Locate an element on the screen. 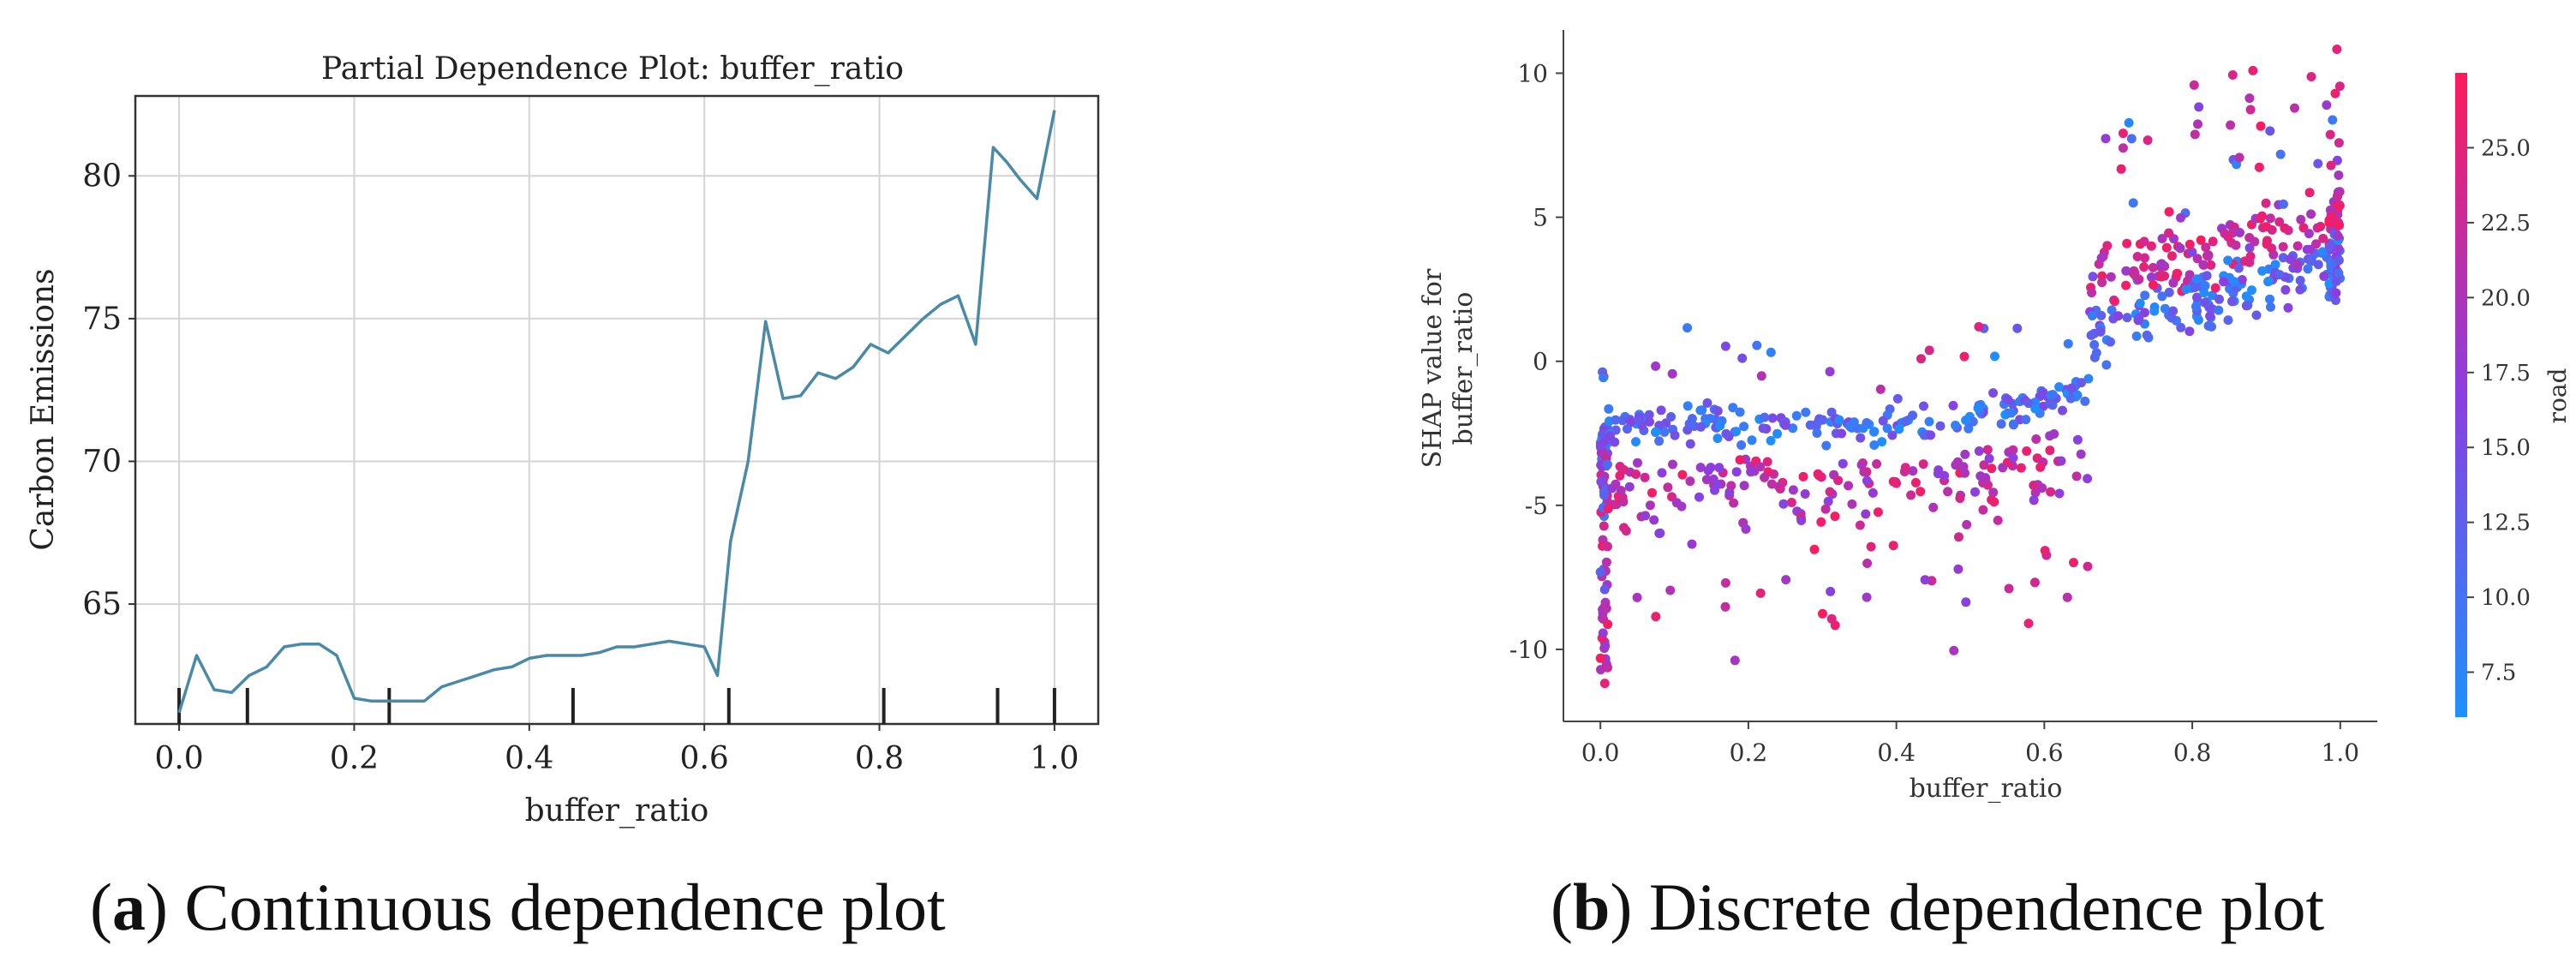 The image size is (2576, 969). chart-b-x-tick-label: 0.8 is located at coordinates (2192, 753).